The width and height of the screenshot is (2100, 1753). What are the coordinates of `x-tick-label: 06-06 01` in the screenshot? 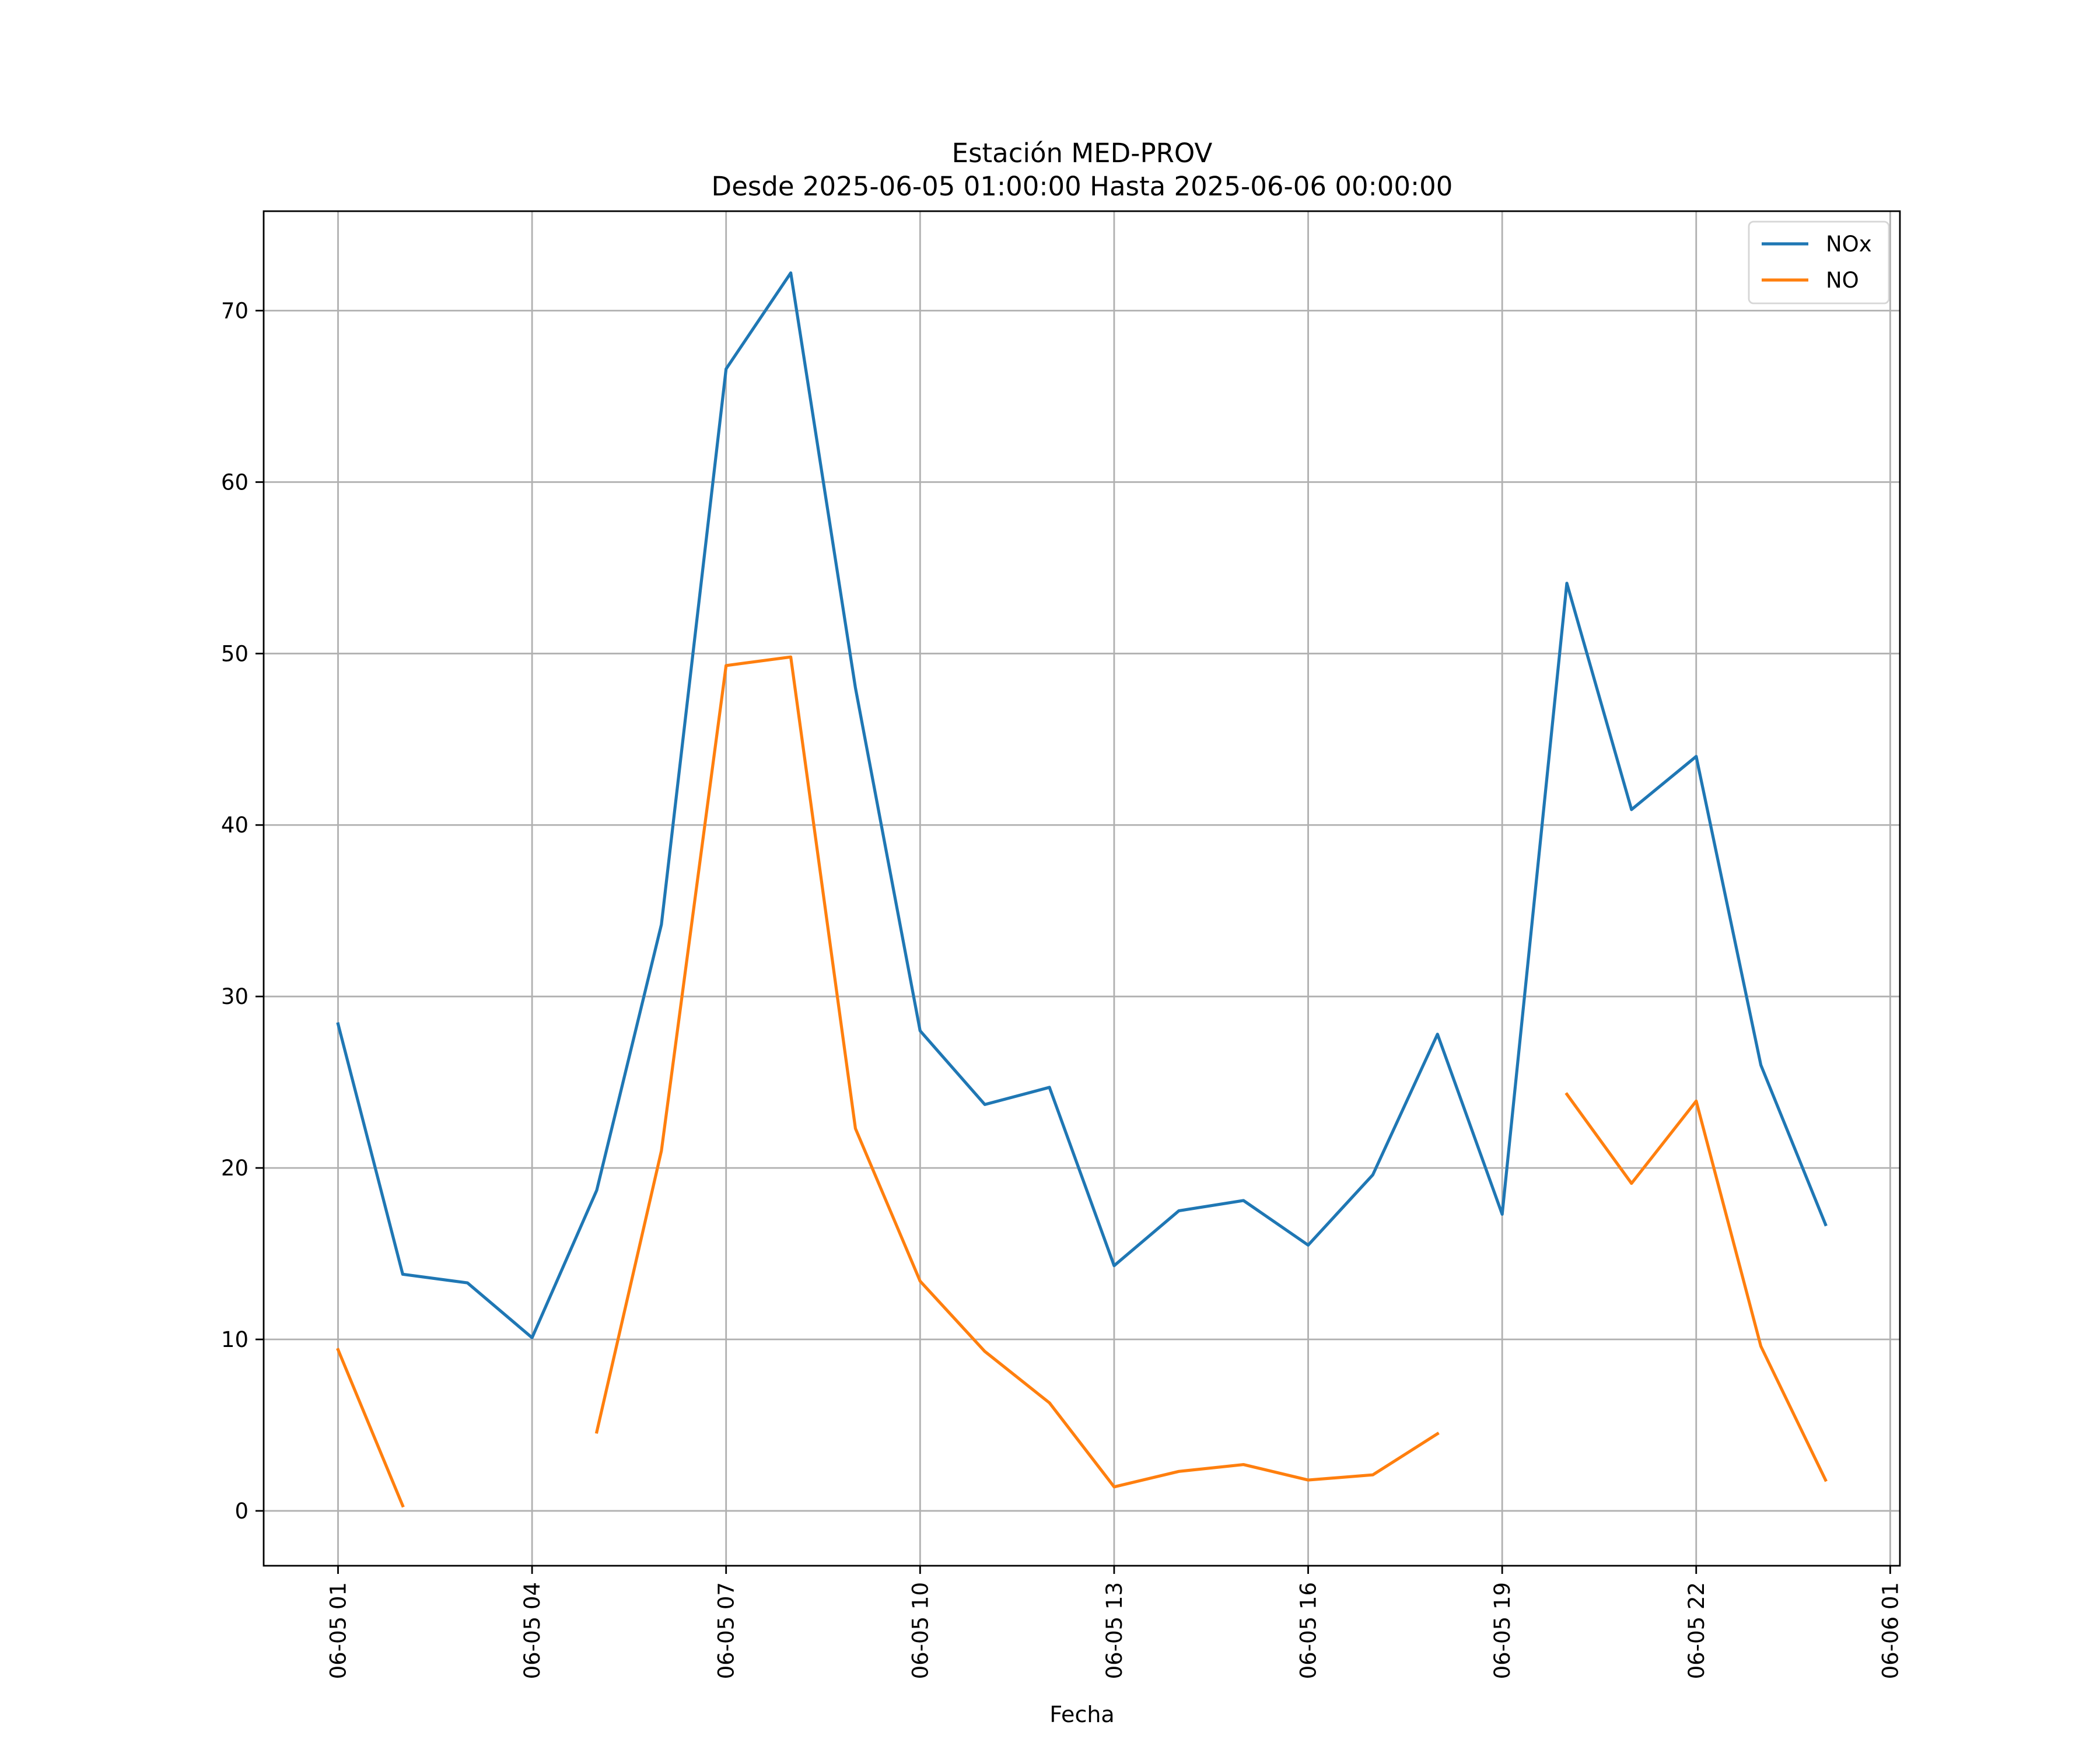 It's located at (1890, 1630).